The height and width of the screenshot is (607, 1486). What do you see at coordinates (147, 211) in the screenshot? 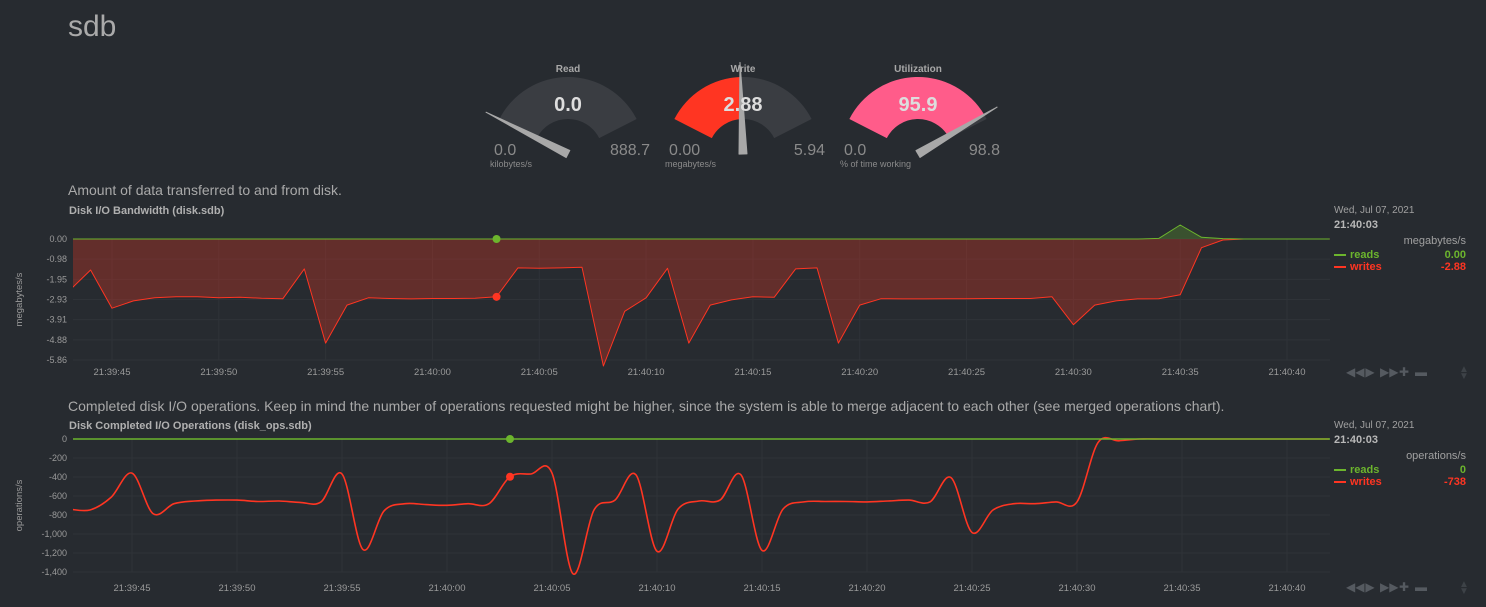
I see `bandwidth-chart-title: Disk I/O Bandwidth (disk.sdb)` at bounding box center [147, 211].